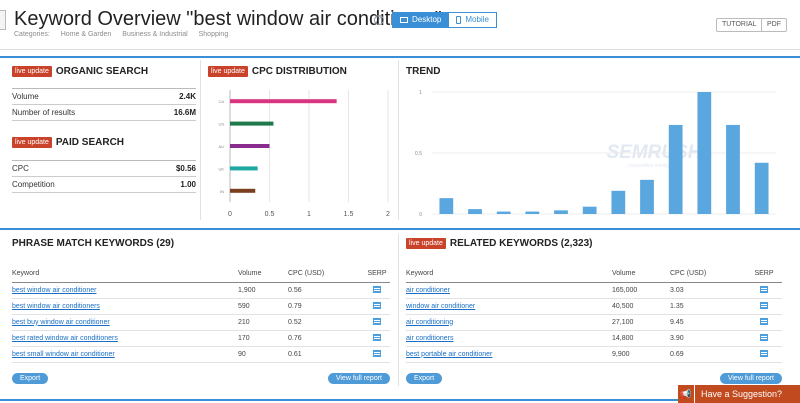 The height and width of the screenshot is (403, 800). What do you see at coordinates (221, 168) in the screenshot?
I see `category-label: UK` at bounding box center [221, 168].